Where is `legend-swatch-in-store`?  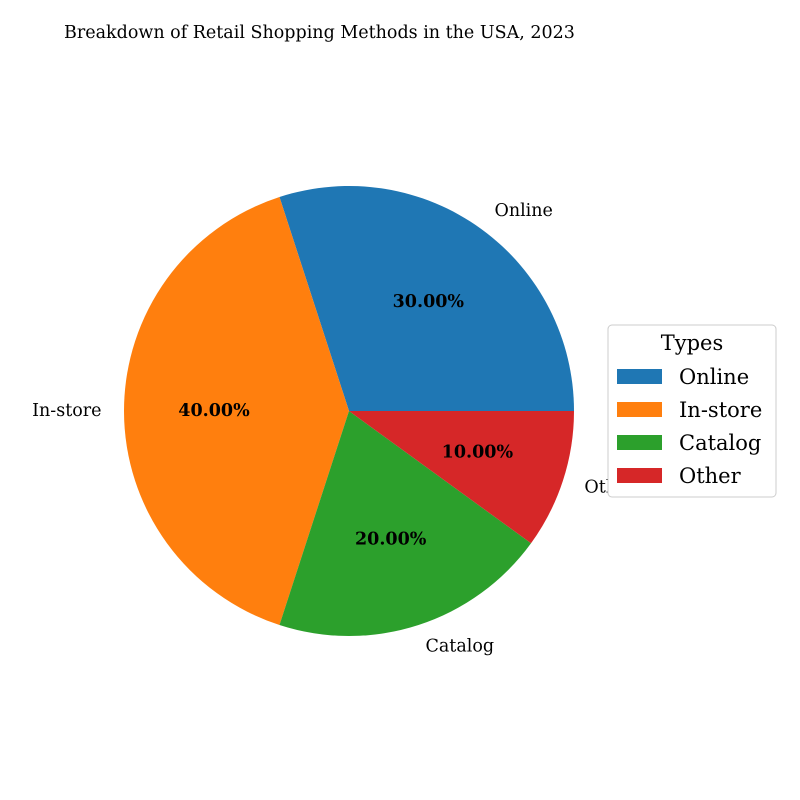 legend-swatch-in-store is located at coordinates (639, 409).